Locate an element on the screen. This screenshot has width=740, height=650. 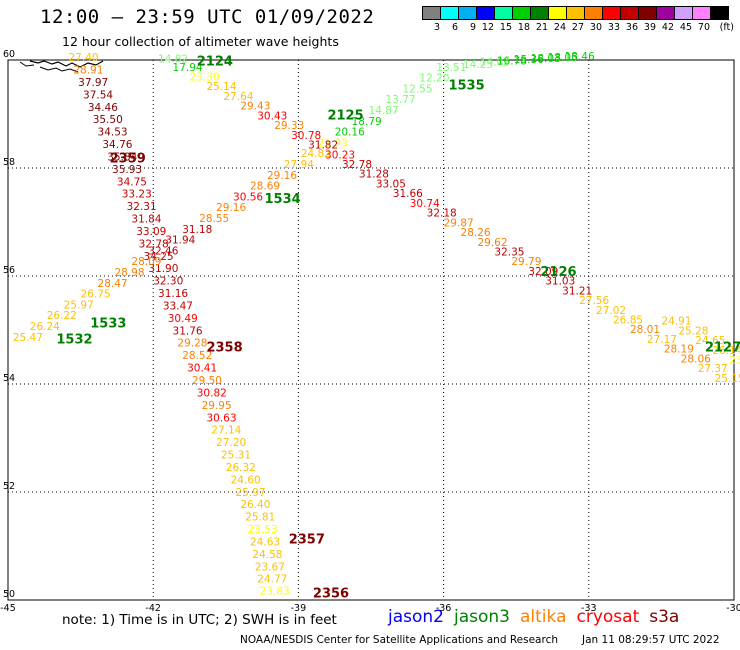
swh-value: 32.30 is located at coordinates (168, 282).